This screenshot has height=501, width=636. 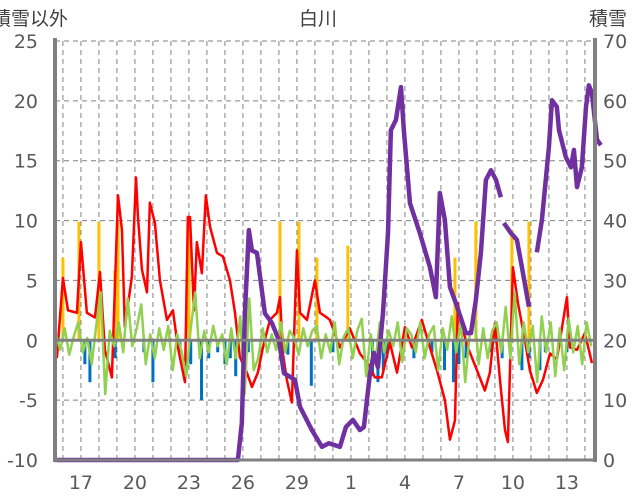 I want to click on left-tick-label: 10, so click(x=26, y=222).